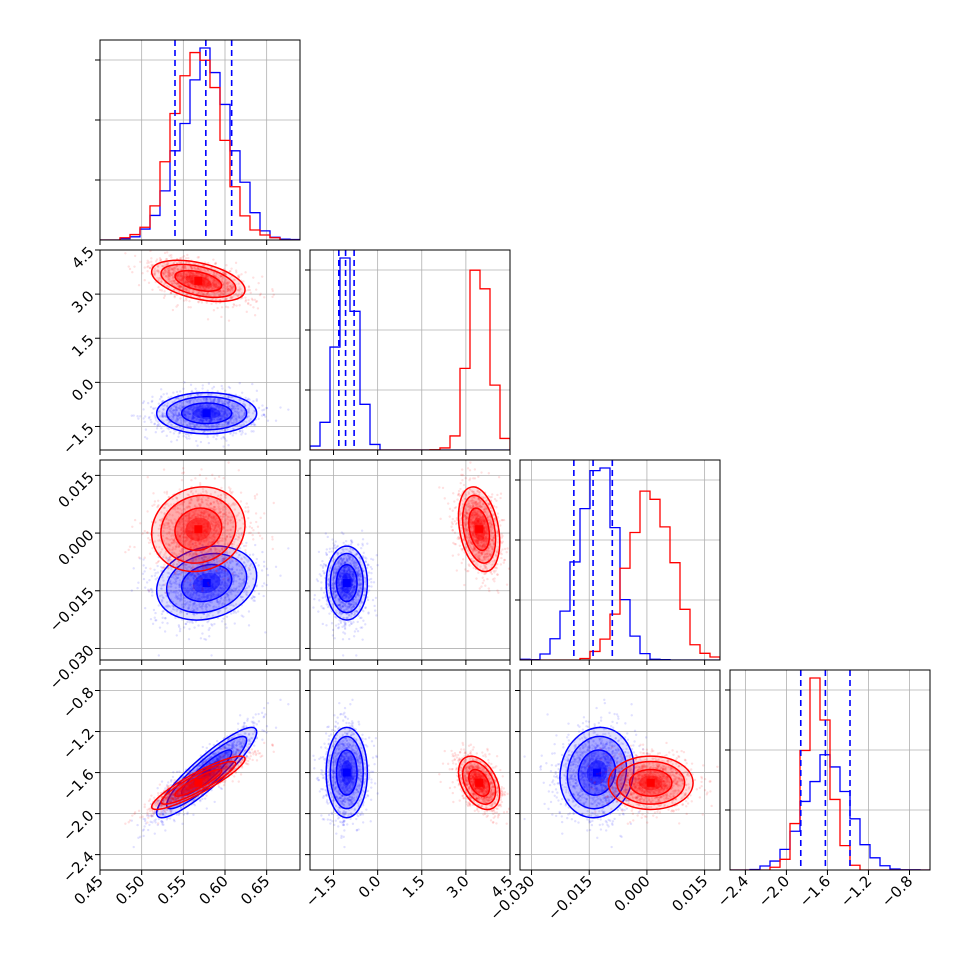 The width and height of the screenshot is (970, 970). I want to click on point-2-0-0-2094, so click(186, 568).